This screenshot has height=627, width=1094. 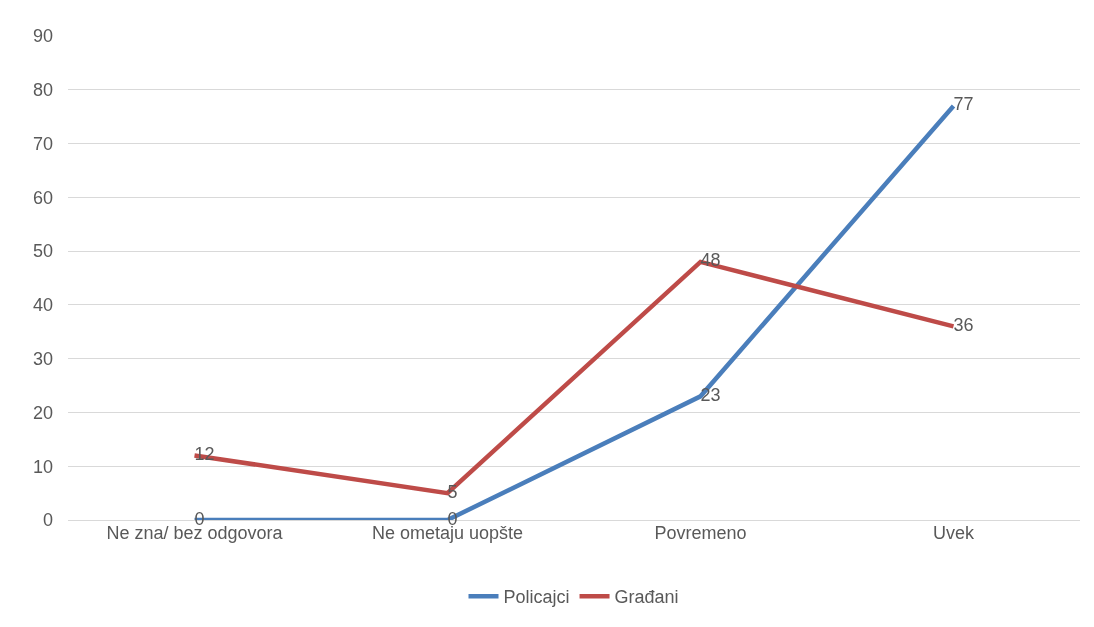 I want to click on y-tick-label: 20, so click(x=42, y=412).